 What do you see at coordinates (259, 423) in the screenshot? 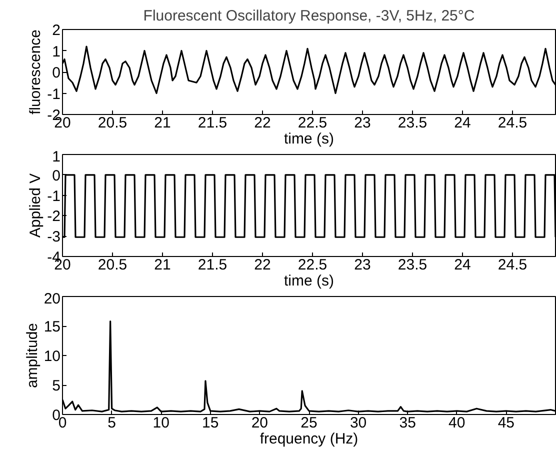
I see `x-tick-label: 20` at bounding box center [259, 423].